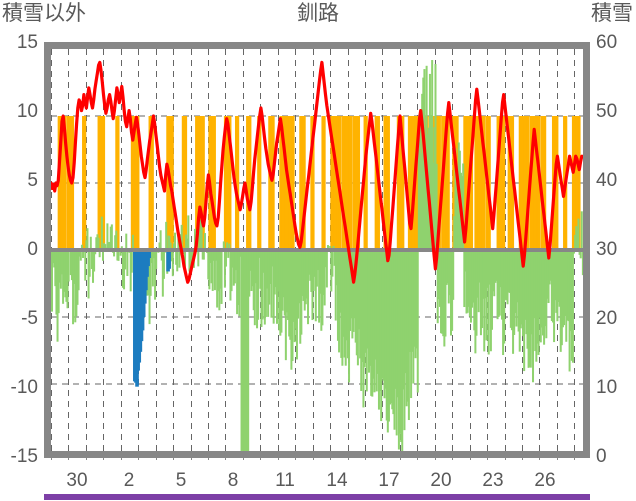 The width and height of the screenshot is (636, 501). I want to click on x-tick-label: 11, so click(285, 480).